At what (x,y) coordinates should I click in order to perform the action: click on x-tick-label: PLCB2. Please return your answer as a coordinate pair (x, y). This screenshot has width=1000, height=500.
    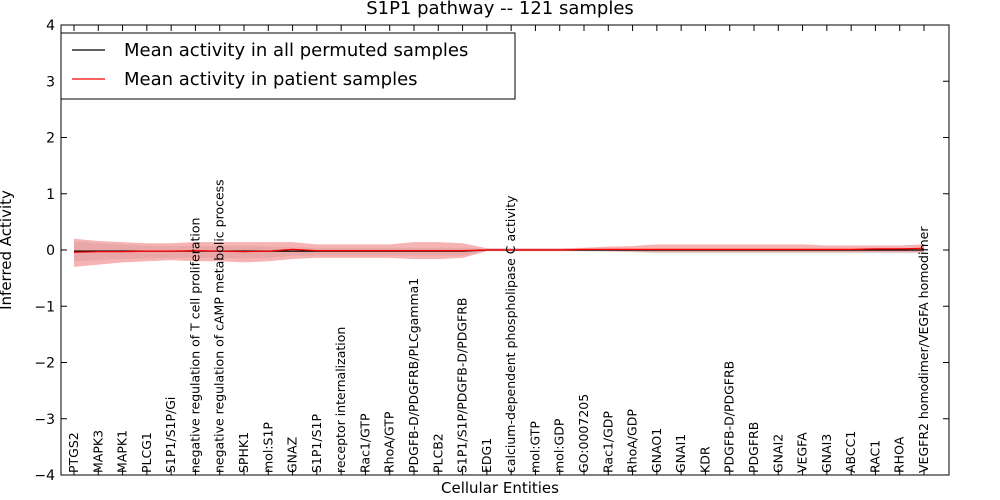
    Looking at the image, I should click on (437, 453).